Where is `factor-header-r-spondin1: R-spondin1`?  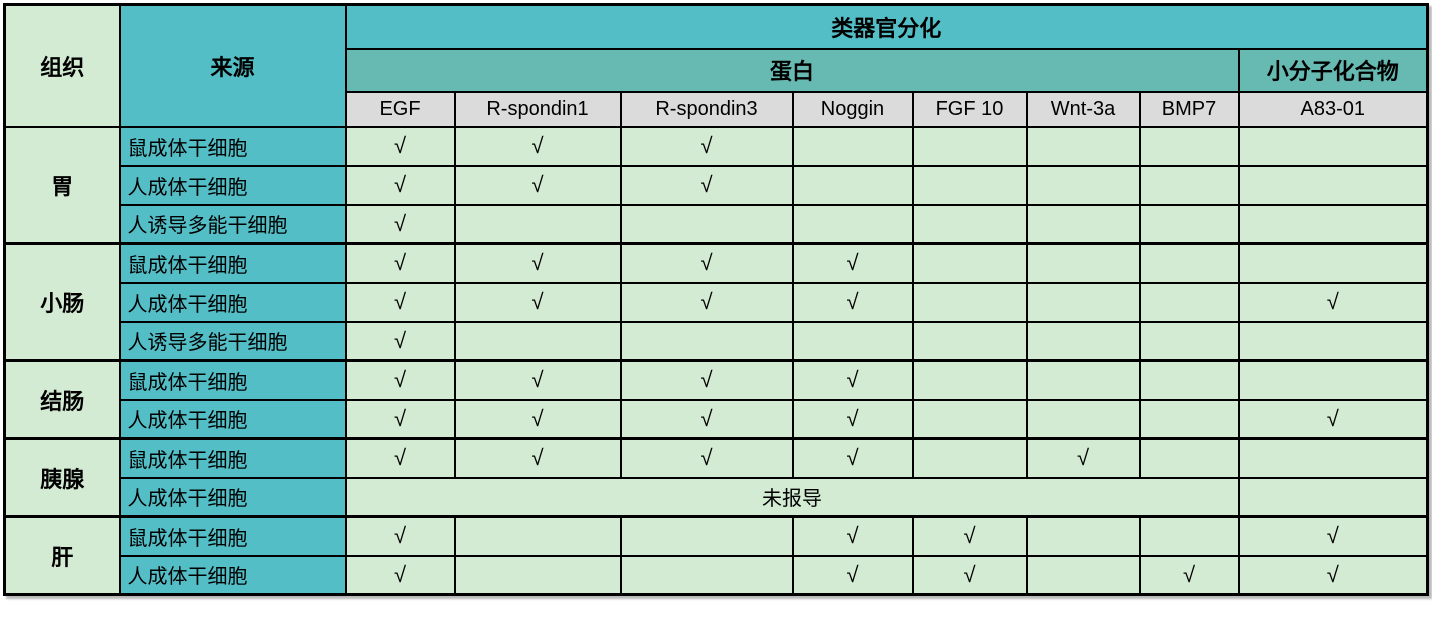
factor-header-r-spondin1: R-spondin1 is located at coordinates (537, 109).